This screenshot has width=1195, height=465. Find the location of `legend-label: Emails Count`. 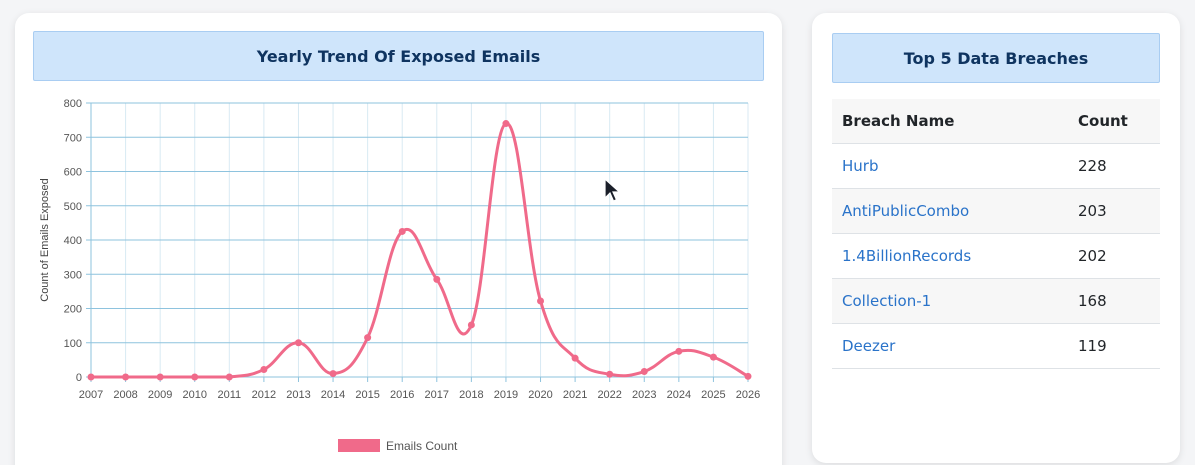

legend-label: Emails Count is located at coordinates (422, 446).